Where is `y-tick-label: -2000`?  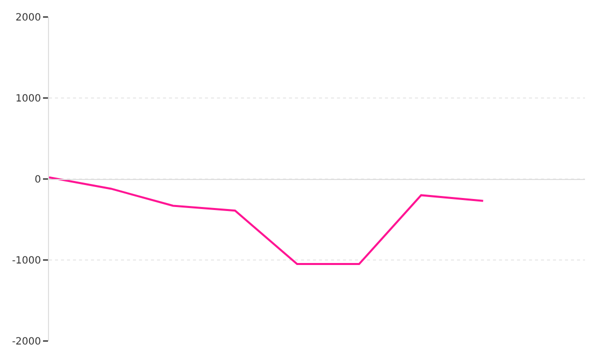 y-tick-label: -2000 is located at coordinates (26, 342).